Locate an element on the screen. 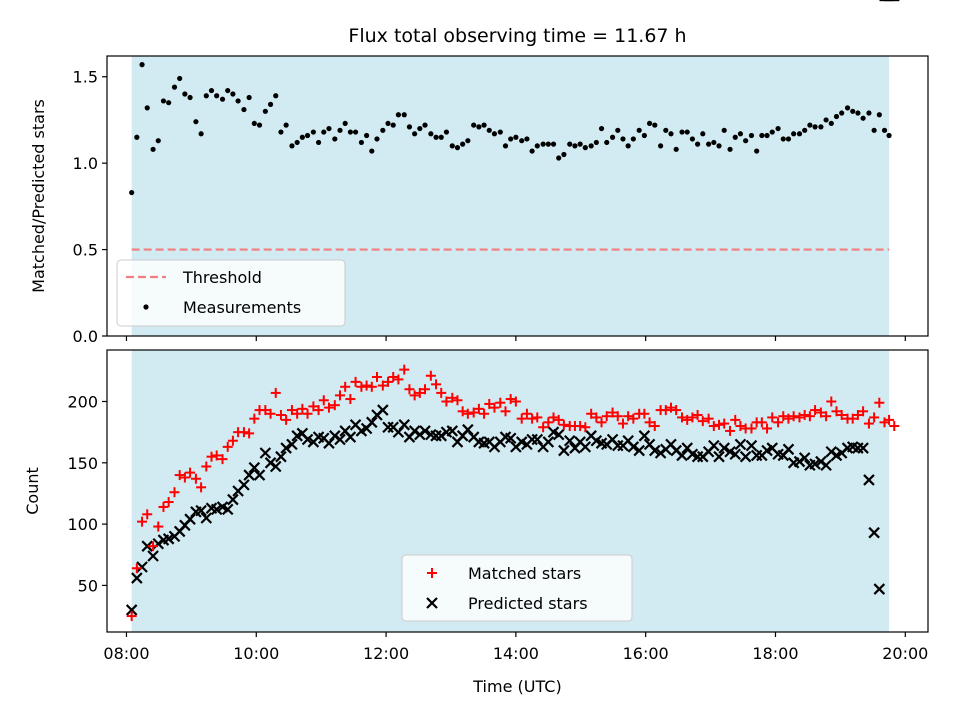 This screenshot has width=960, height=725. legend-predicted-label: Predicted stars is located at coordinates (528, 603).